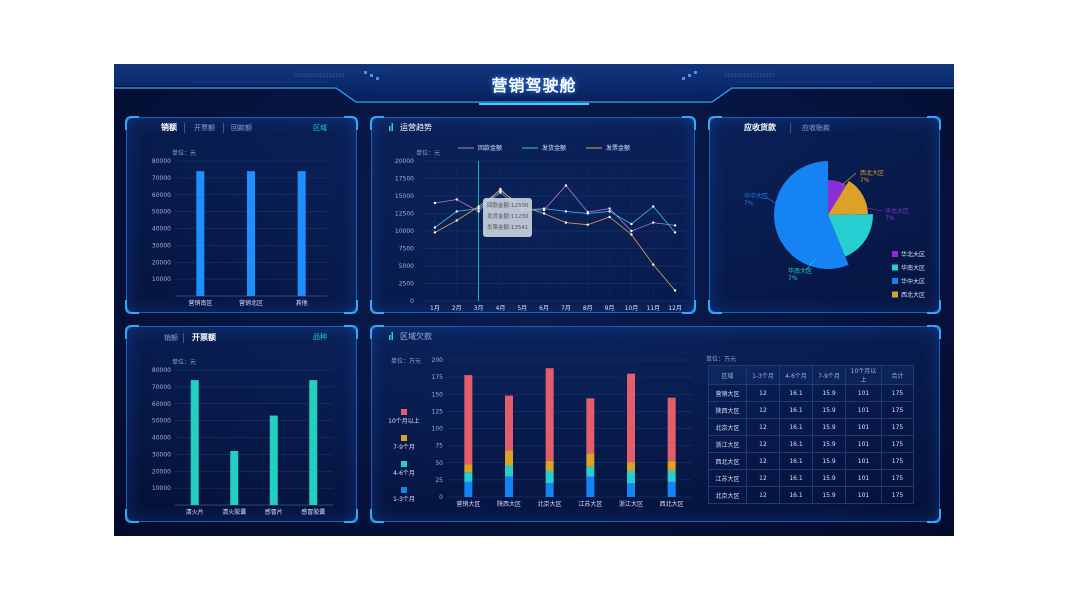 This screenshot has width=1067, height=600. I want to click on y-tick-label: 200, so click(438, 360).